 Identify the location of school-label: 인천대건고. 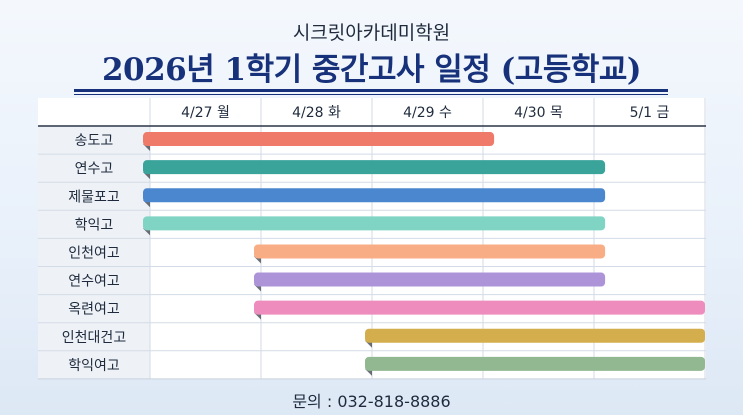
(94, 338).